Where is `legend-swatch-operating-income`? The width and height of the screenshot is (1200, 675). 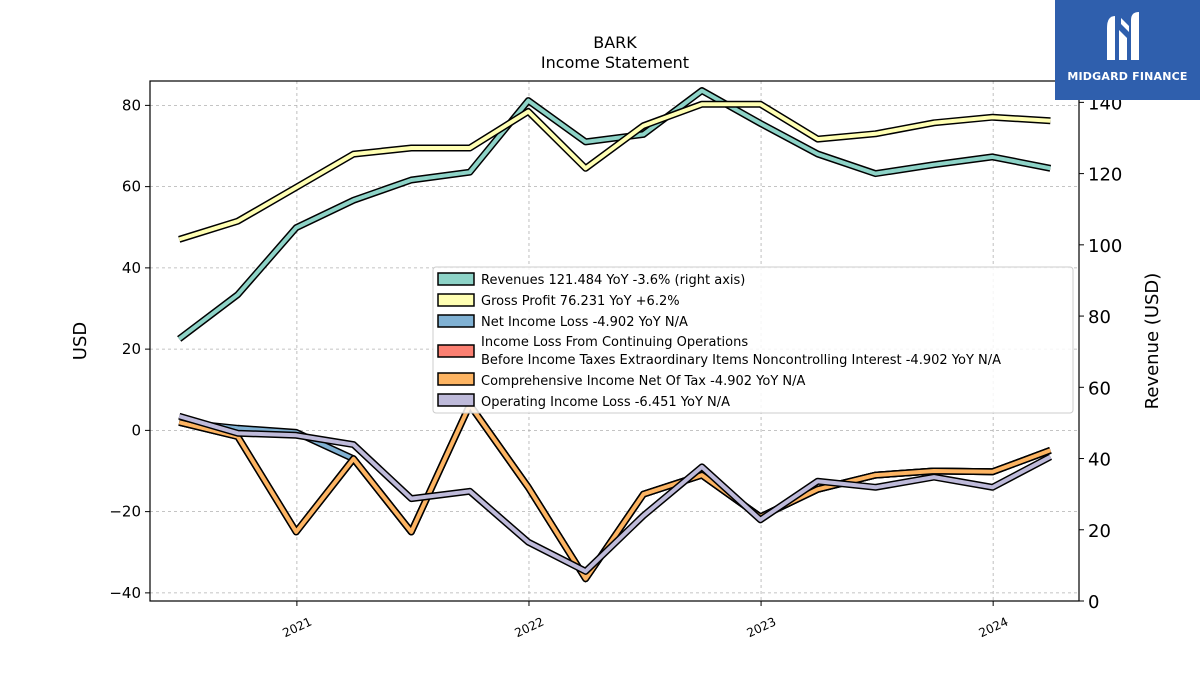
legend-swatch-operating-income is located at coordinates (456, 400).